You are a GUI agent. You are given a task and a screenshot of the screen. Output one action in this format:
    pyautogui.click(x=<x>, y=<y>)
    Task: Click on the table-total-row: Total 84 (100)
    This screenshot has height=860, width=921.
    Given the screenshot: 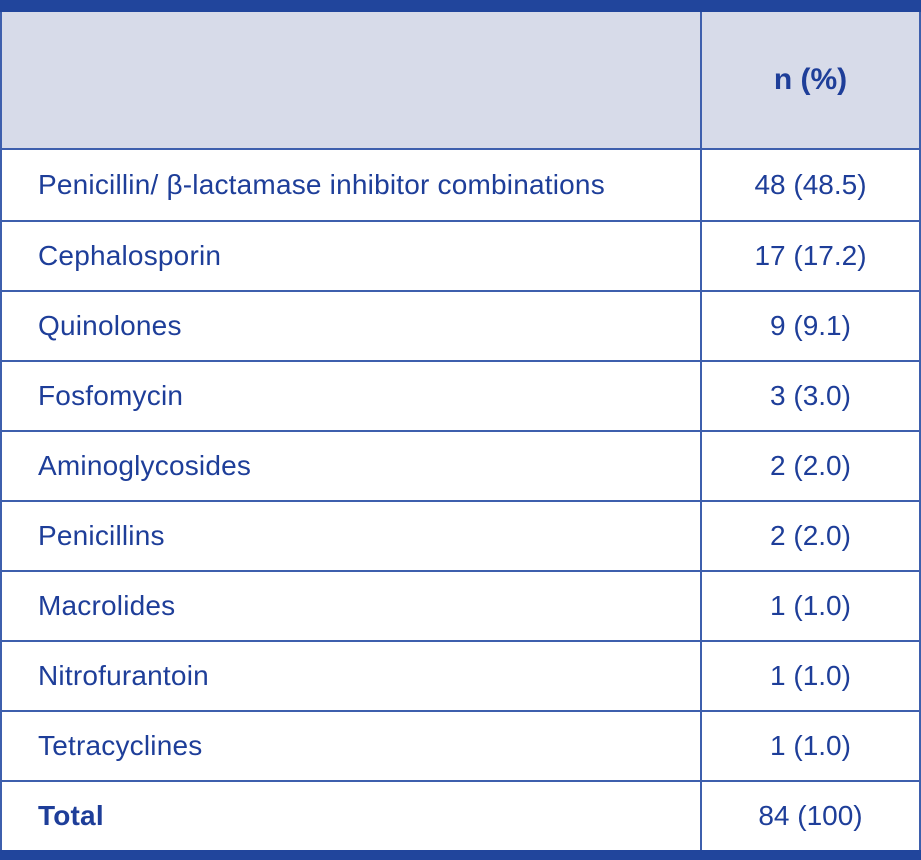 What is the action you would take?
    pyautogui.click(x=460, y=815)
    